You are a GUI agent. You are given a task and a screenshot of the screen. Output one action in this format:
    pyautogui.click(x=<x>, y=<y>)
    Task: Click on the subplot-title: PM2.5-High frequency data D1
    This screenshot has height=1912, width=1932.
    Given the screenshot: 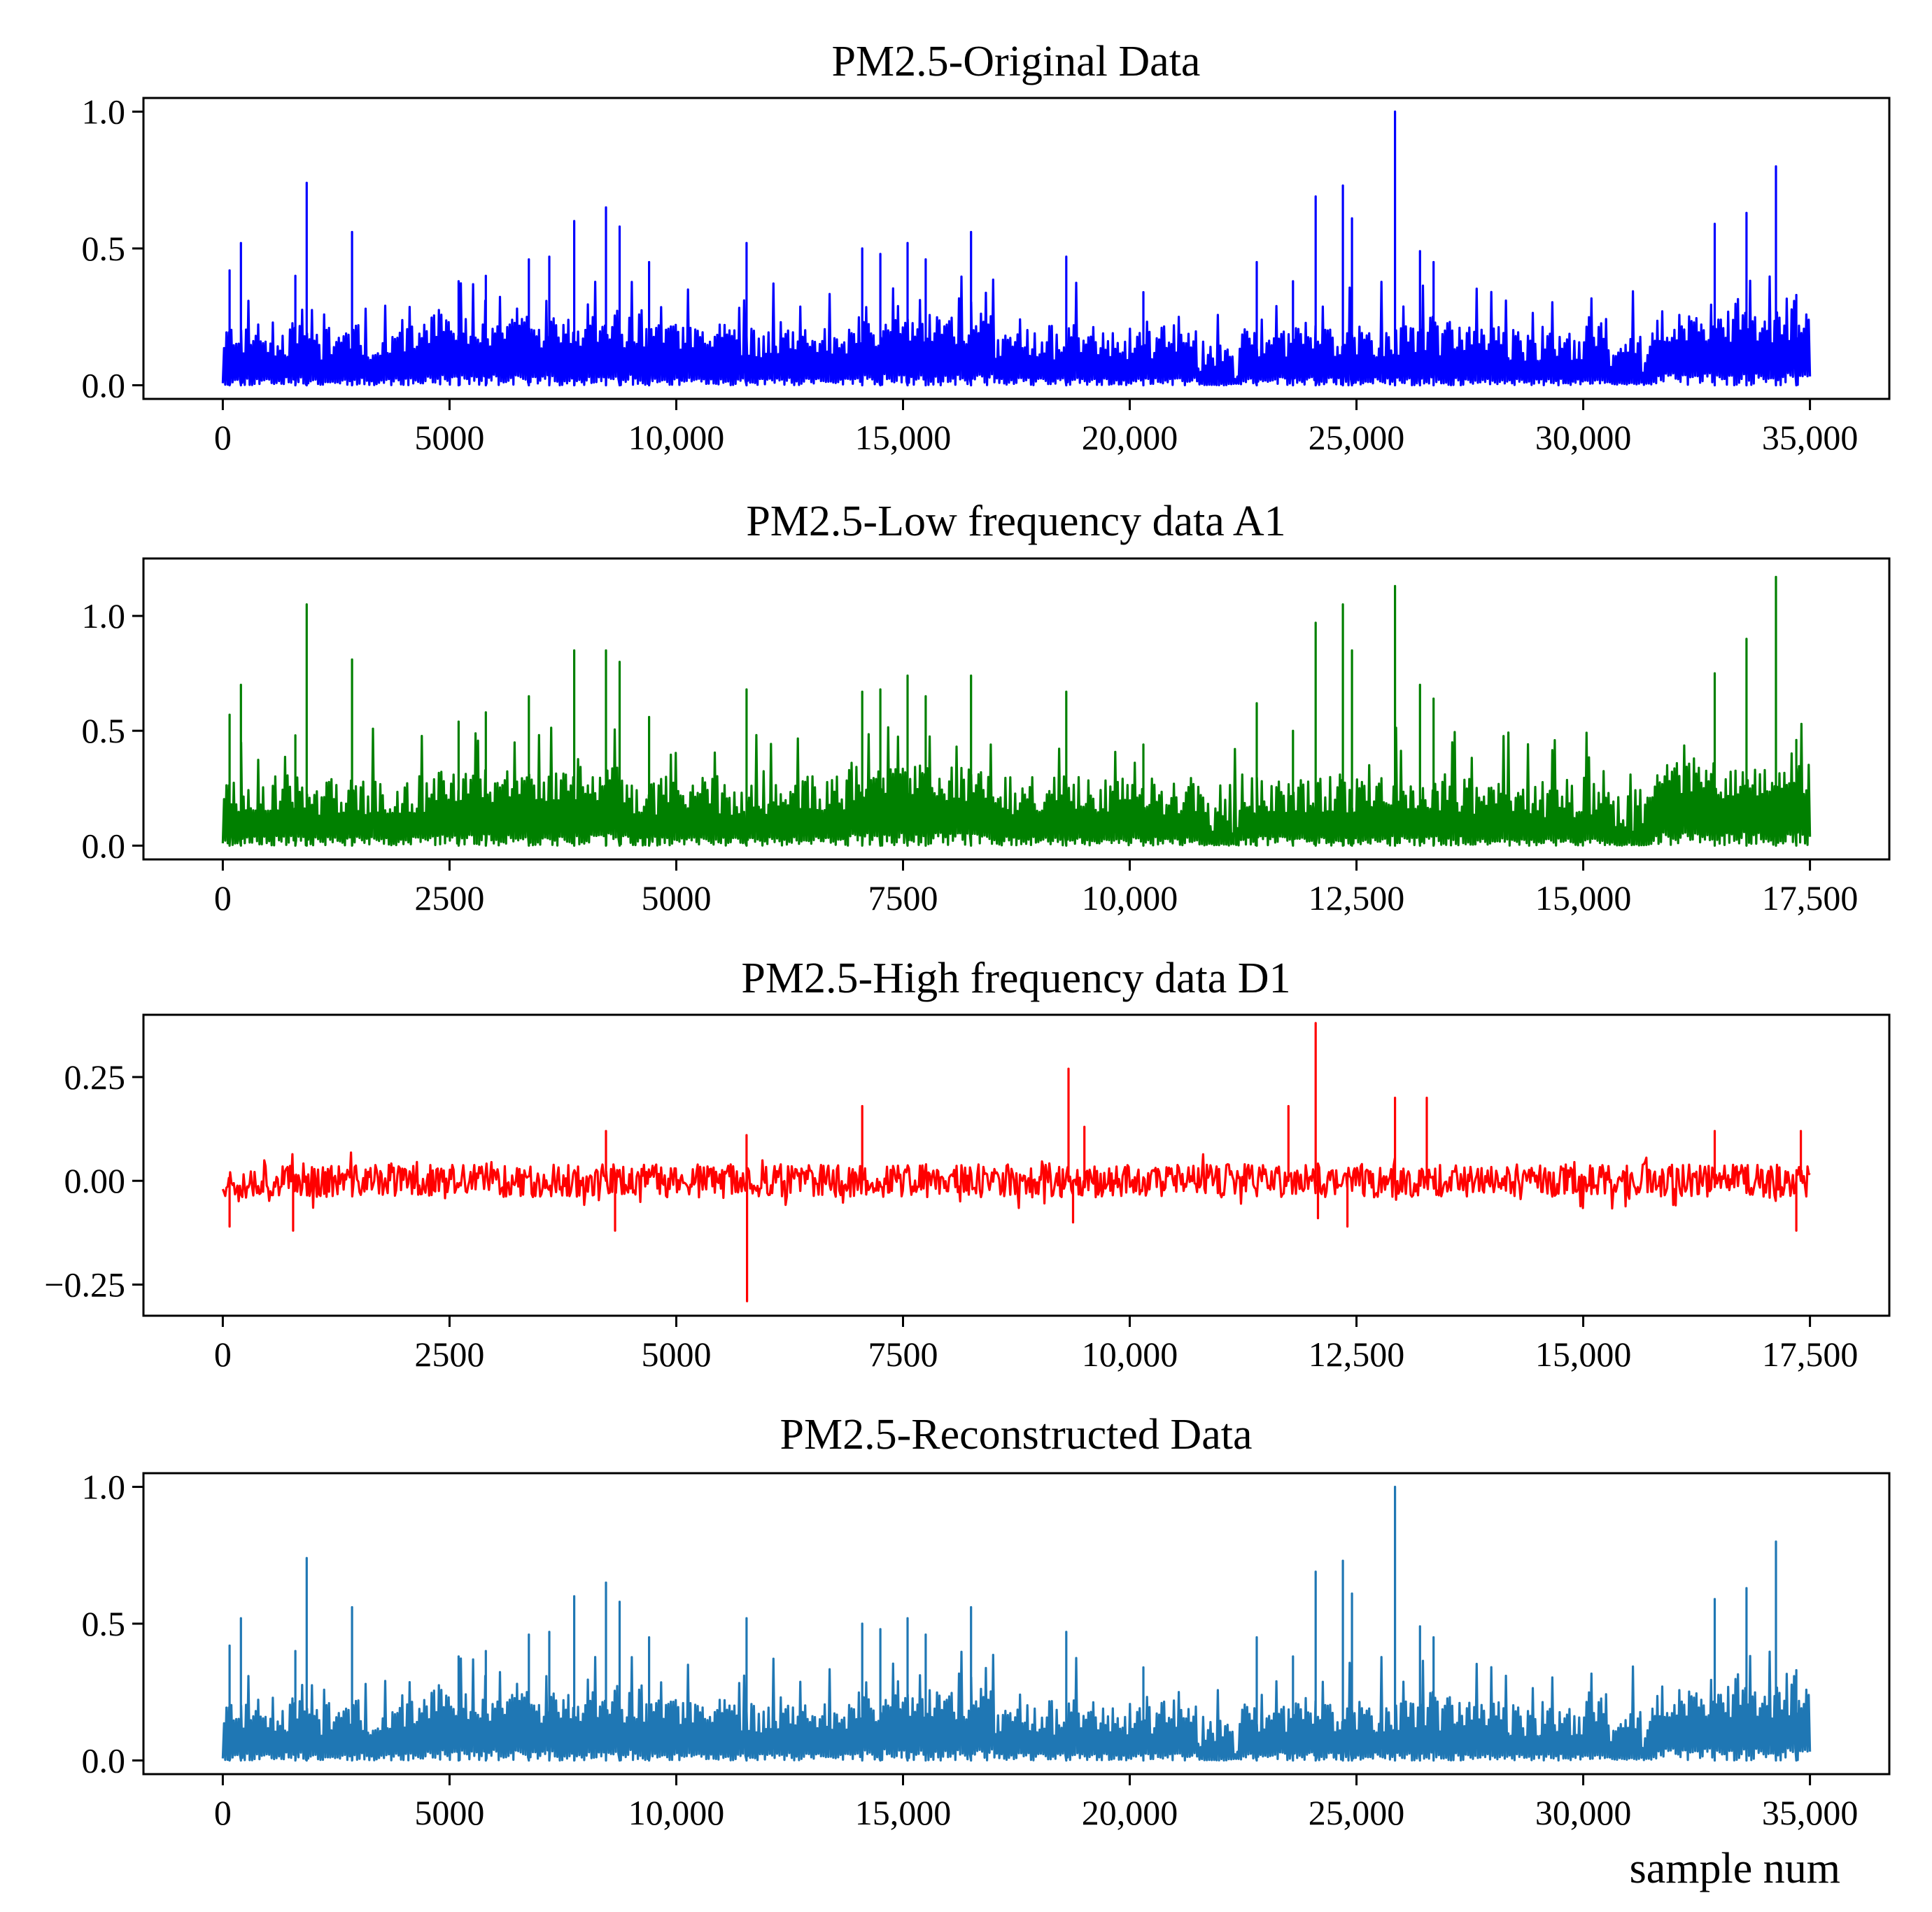 What is the action you would take?
    pyautogui.click(x=1016, y=978)
    